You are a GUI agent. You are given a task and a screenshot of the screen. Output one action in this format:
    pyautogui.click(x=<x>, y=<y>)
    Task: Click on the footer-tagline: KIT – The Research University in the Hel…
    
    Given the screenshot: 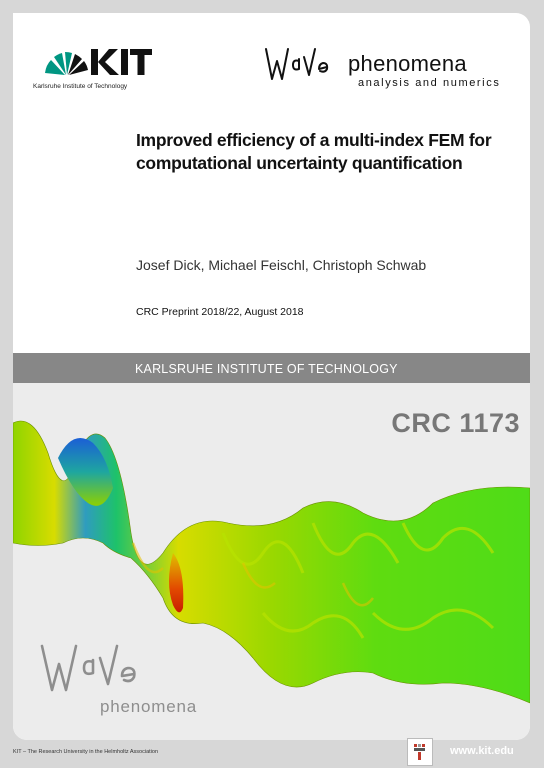 What is the action you would take?
    pyautogui.click(x=86, y=752)
    